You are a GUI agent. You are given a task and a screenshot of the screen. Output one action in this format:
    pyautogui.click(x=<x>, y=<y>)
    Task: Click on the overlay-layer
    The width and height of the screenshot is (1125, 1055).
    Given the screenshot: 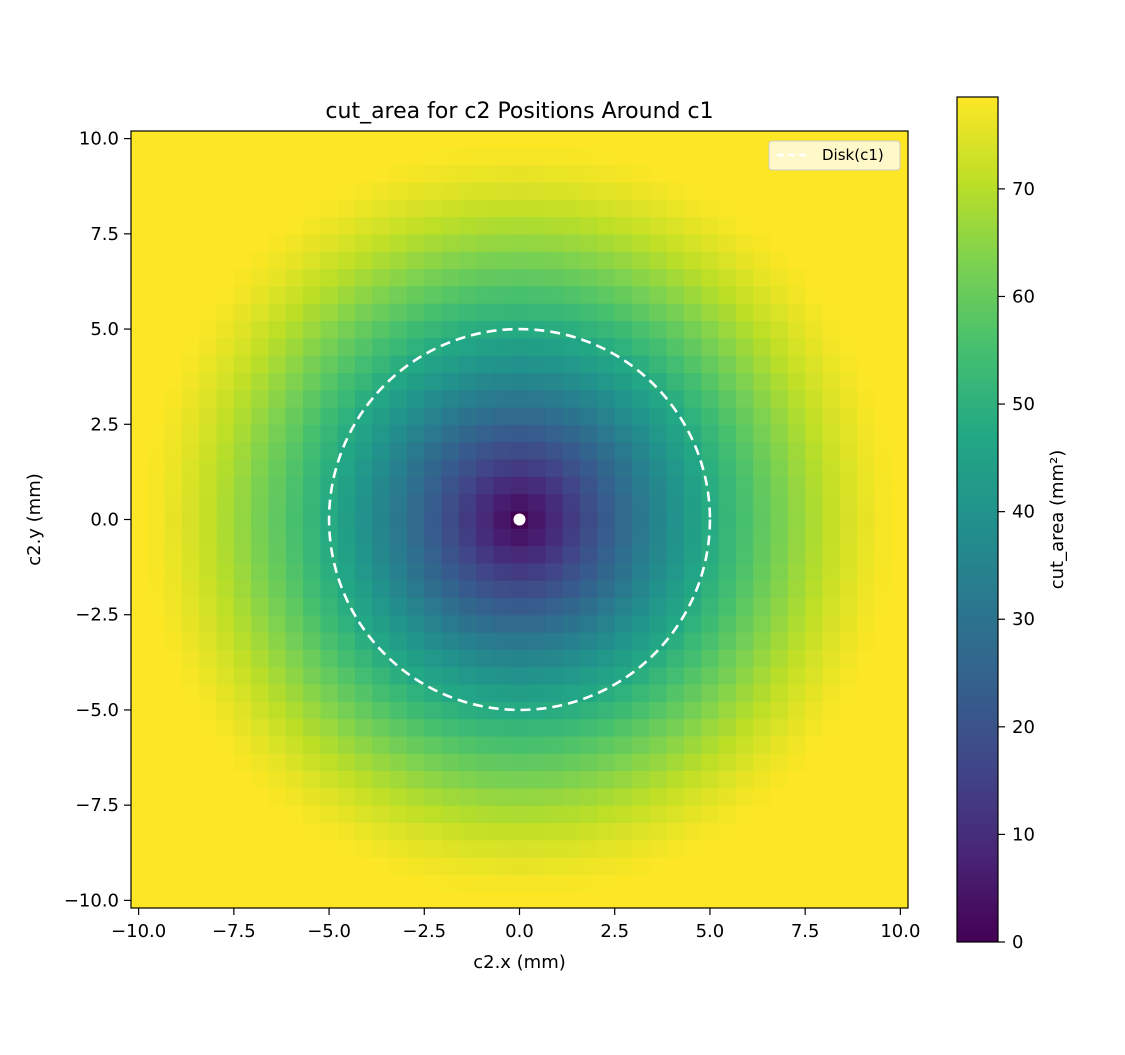 What is the action you would take?
    pyautogui.click(x=519, y=519)
    